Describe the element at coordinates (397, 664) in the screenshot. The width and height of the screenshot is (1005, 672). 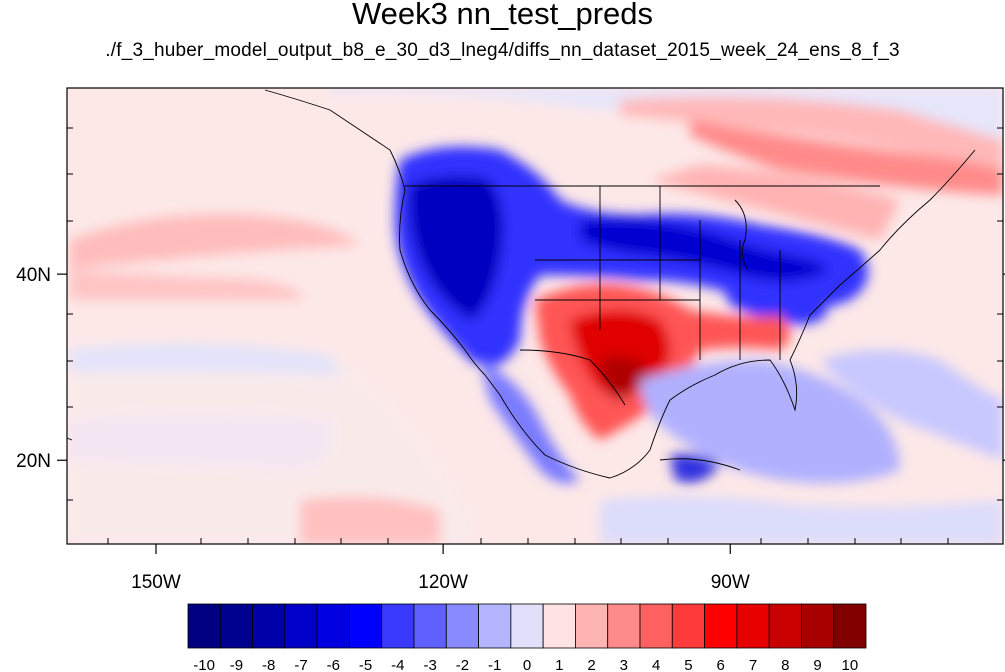
I see `colorbar-label: -4` at that location.